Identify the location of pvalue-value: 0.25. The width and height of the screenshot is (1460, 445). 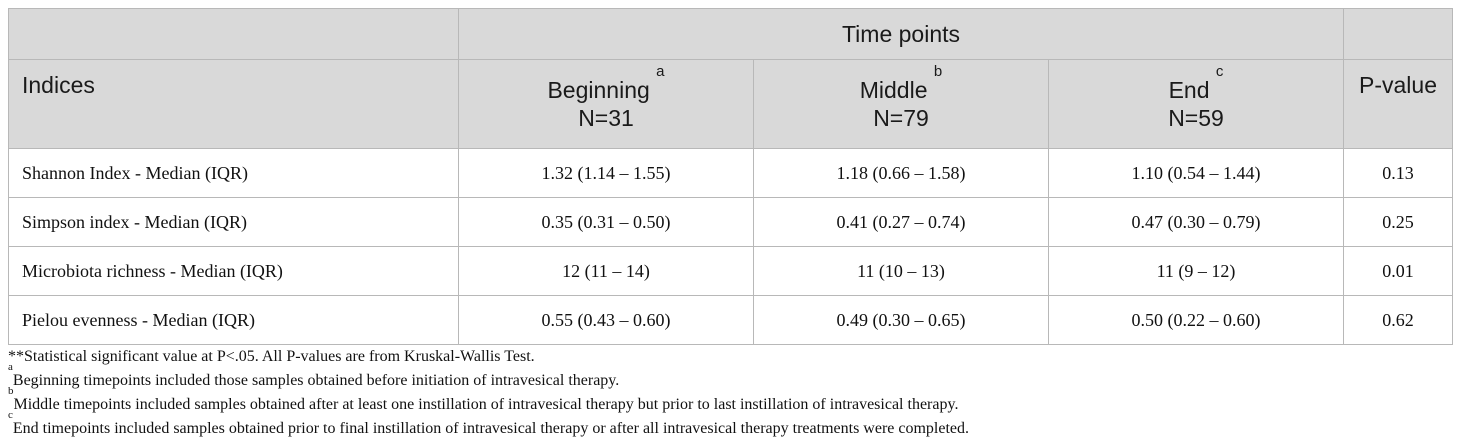
(1398, 222).